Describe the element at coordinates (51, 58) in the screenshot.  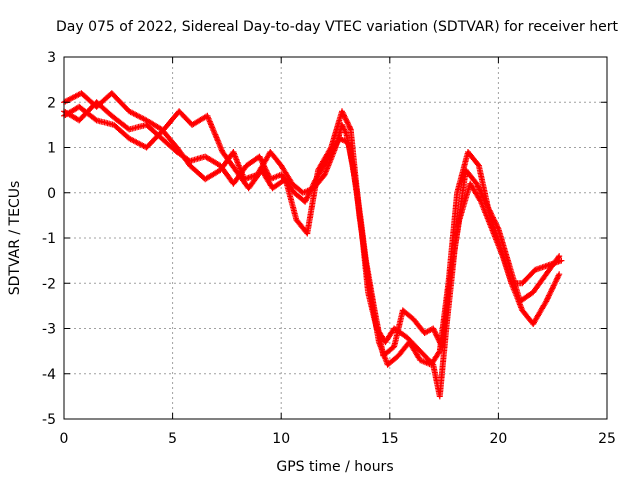
I see `y-tick-label: 3` at that location.